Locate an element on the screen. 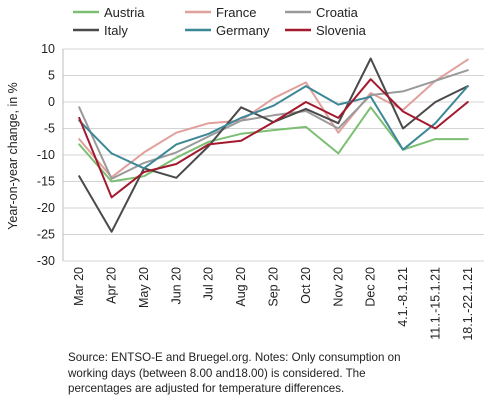 This screenshot has height=401, width=490. legend-label: France is located at coordinates (236, 12).